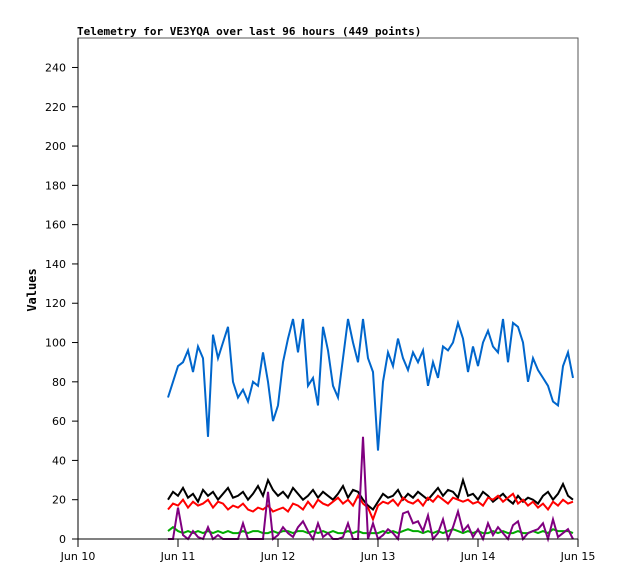 The height and width of the screenshot is (579, 618). I want to click on y-tick-label: 160, so click(55, 225).